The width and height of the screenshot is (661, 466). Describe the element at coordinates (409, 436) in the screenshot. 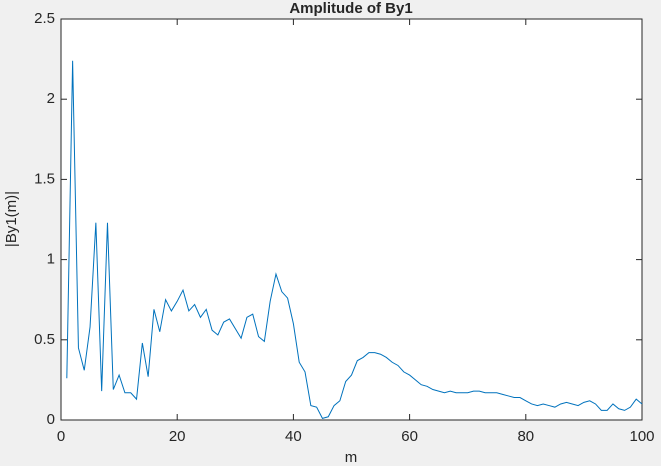

I see `x-tick-label: 60` at that location.